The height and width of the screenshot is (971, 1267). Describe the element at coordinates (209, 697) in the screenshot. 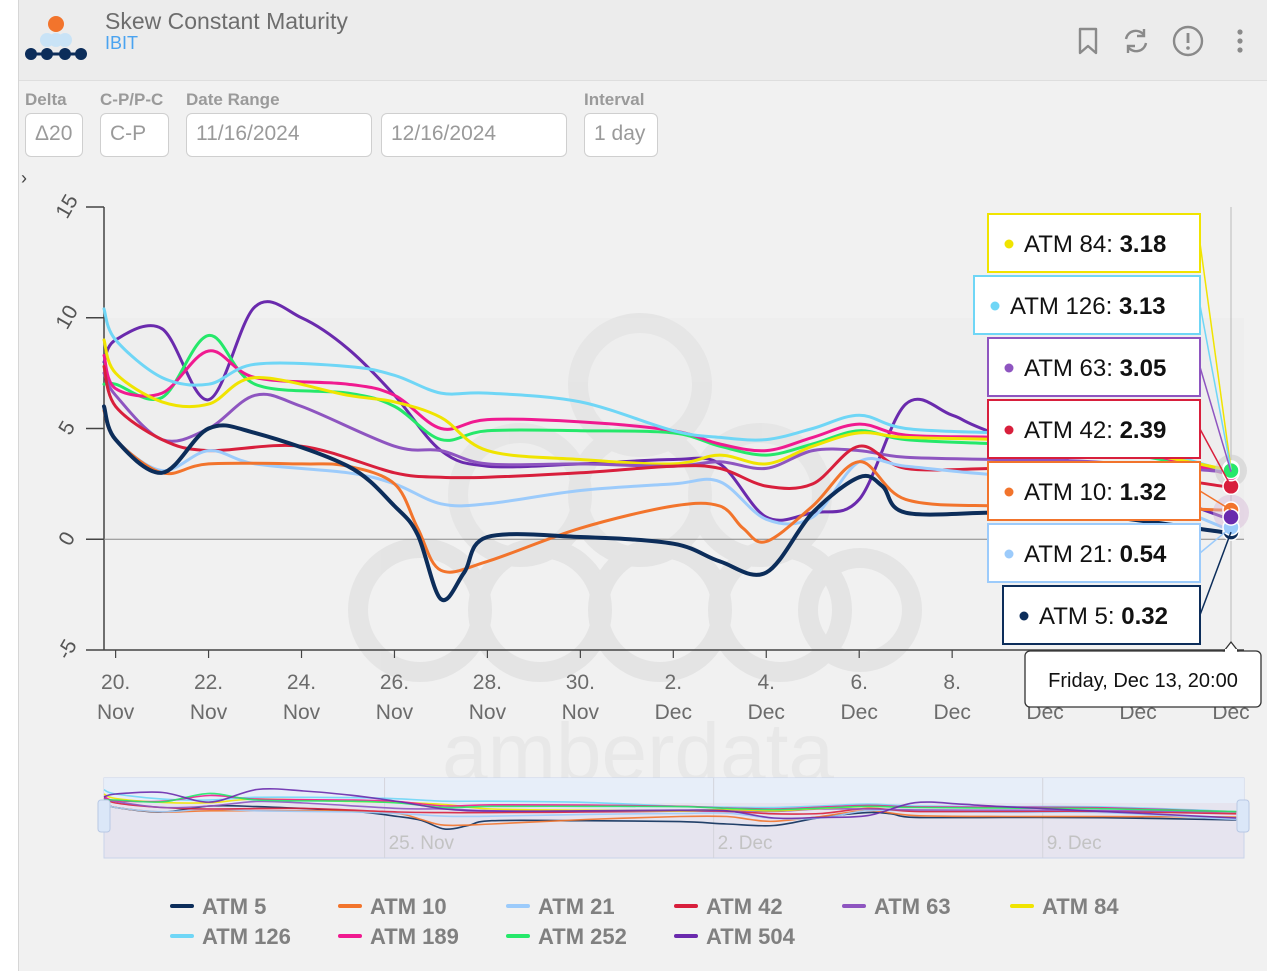

I see `x-tick-label: 22. Nov` at that location.